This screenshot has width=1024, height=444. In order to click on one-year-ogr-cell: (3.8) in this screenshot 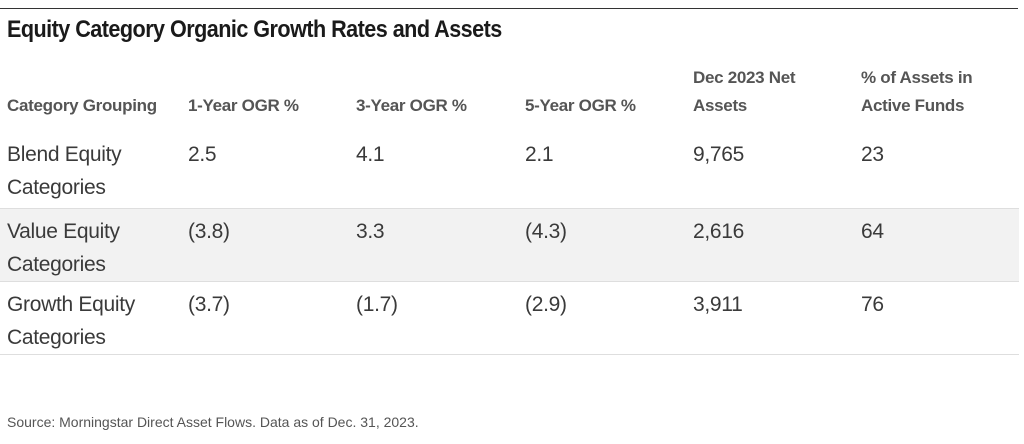, I will do `click(265, 244)`.